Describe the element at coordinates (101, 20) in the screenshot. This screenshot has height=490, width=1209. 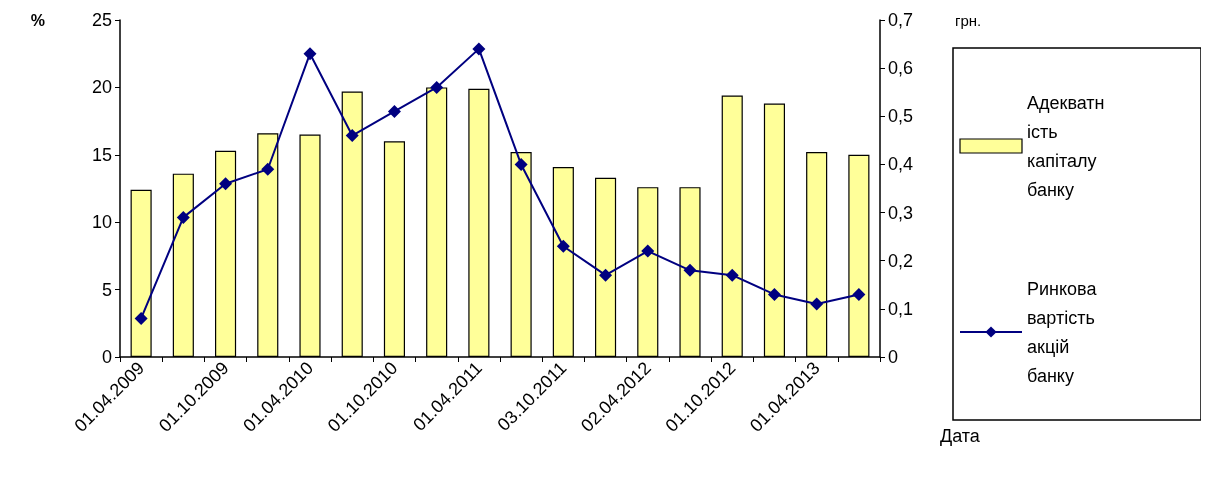
I see `y-tick-label: 25` at that location.